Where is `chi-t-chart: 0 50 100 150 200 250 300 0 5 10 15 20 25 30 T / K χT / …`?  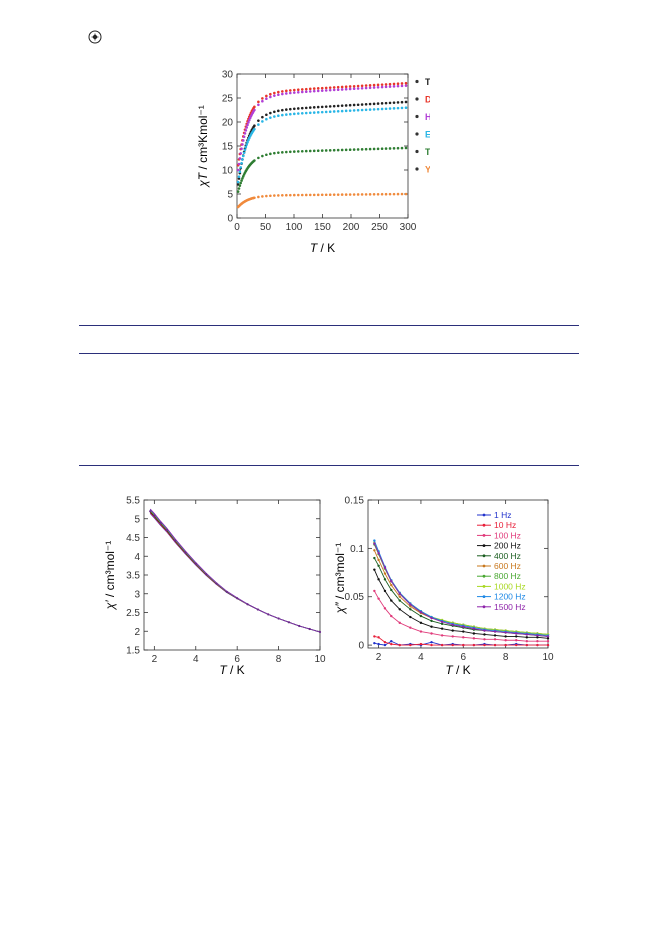
chi-t-chart: 0 50 100 150 200 250 300 0 5 10 15 20 25 30 T / K χT / … is located at coordinates (313, 163).